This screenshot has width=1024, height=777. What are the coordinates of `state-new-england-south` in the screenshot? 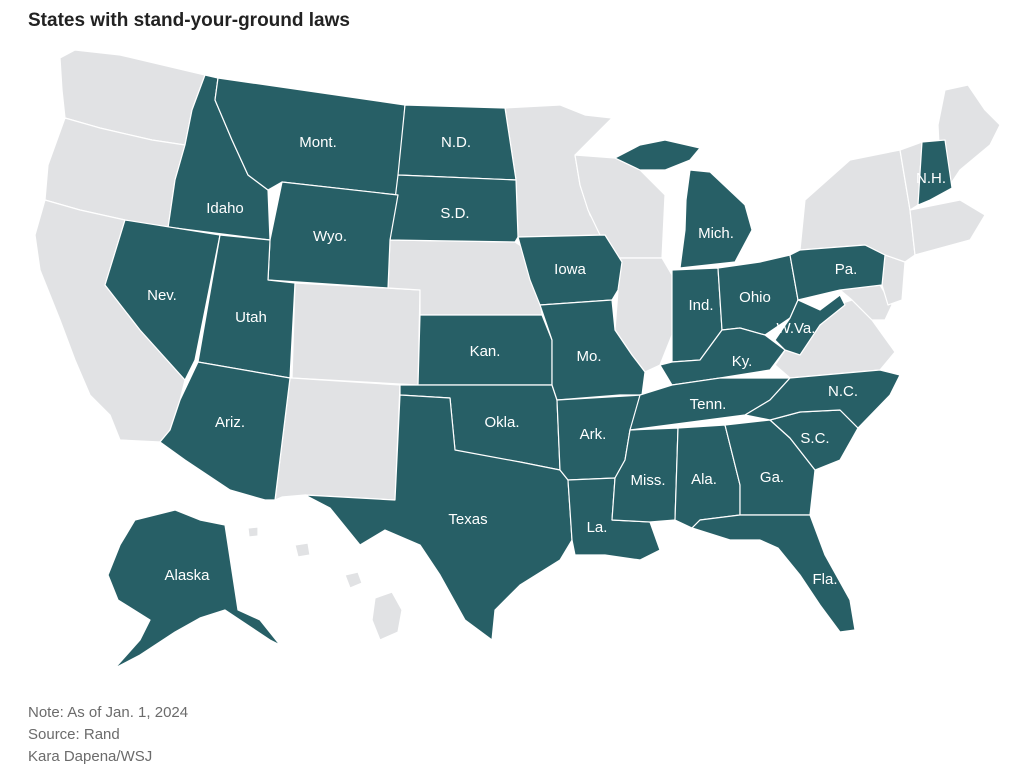 It's located at (947, 227).